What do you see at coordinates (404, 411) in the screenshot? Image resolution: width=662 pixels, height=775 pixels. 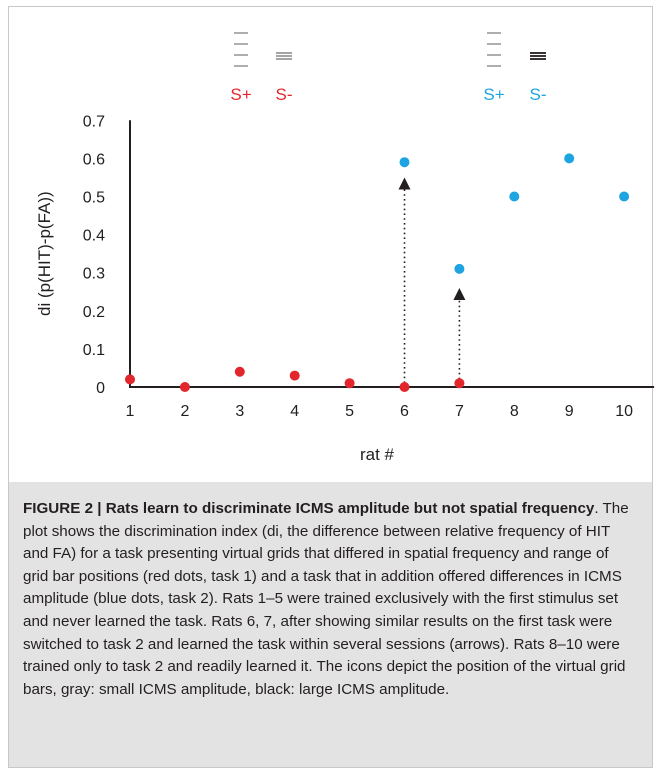 I see `x-tick-label: 6` at bounding box center [404, 411].